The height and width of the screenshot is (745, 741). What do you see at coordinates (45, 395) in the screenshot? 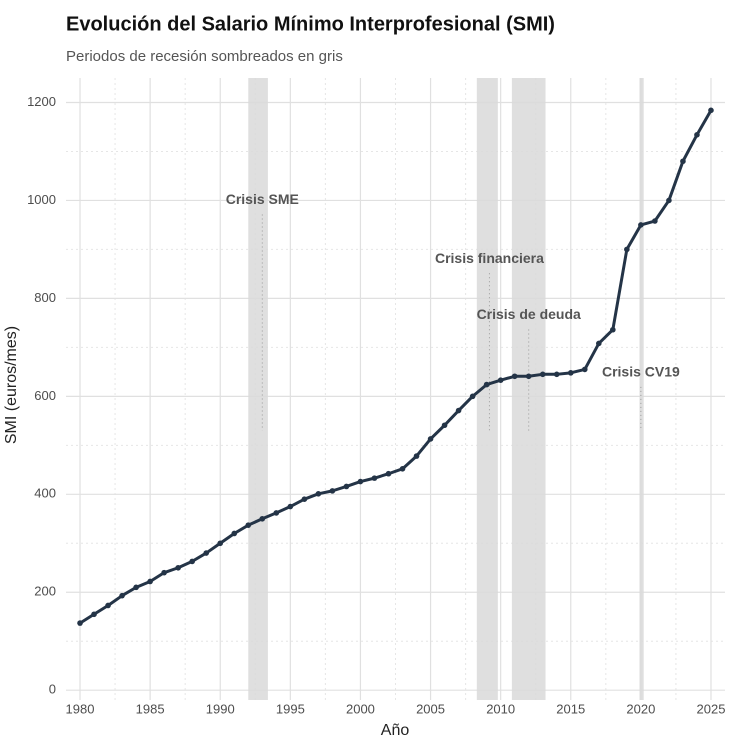
I see `y-tick-label: 600` at bounding box center [45, 395].